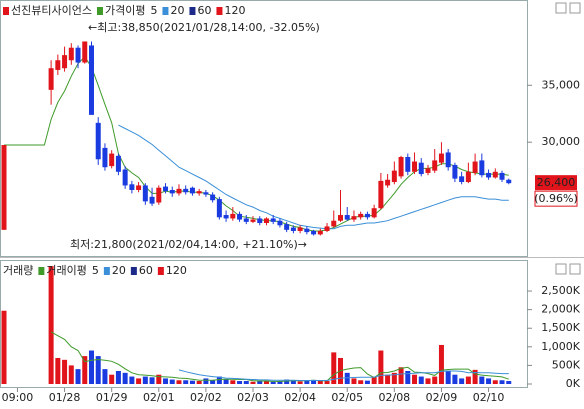 The image size is (584, 409). Describe the element at coordinates (556, 198) in the screenshot. I see `change-box` at that location.